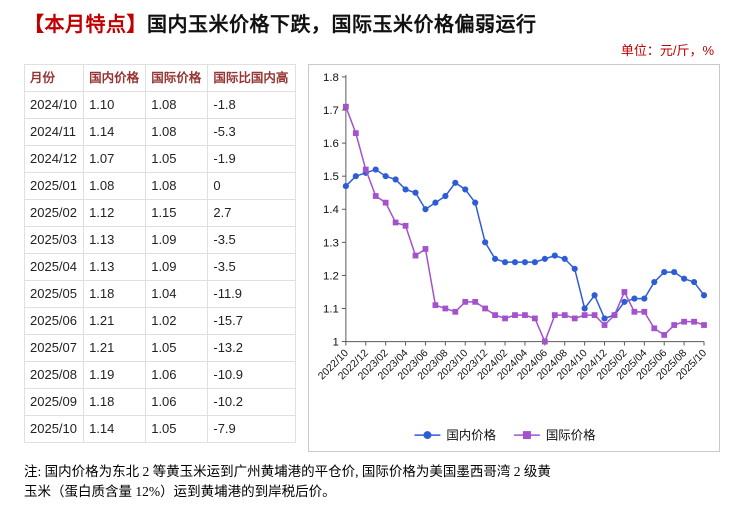 This screenshot has height=524, width=740. What do you see at coordinates (251, 186) in the screenshot?
I see `table-cell: 0` at bounding box center [251, 186].